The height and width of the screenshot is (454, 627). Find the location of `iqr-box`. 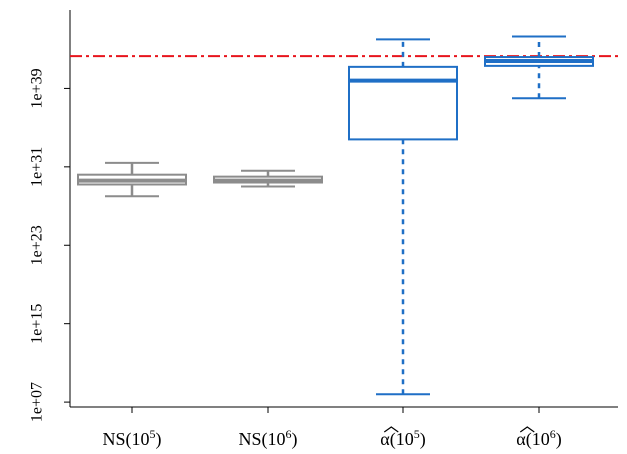

iqr-box is located at coordinates (403, 103).